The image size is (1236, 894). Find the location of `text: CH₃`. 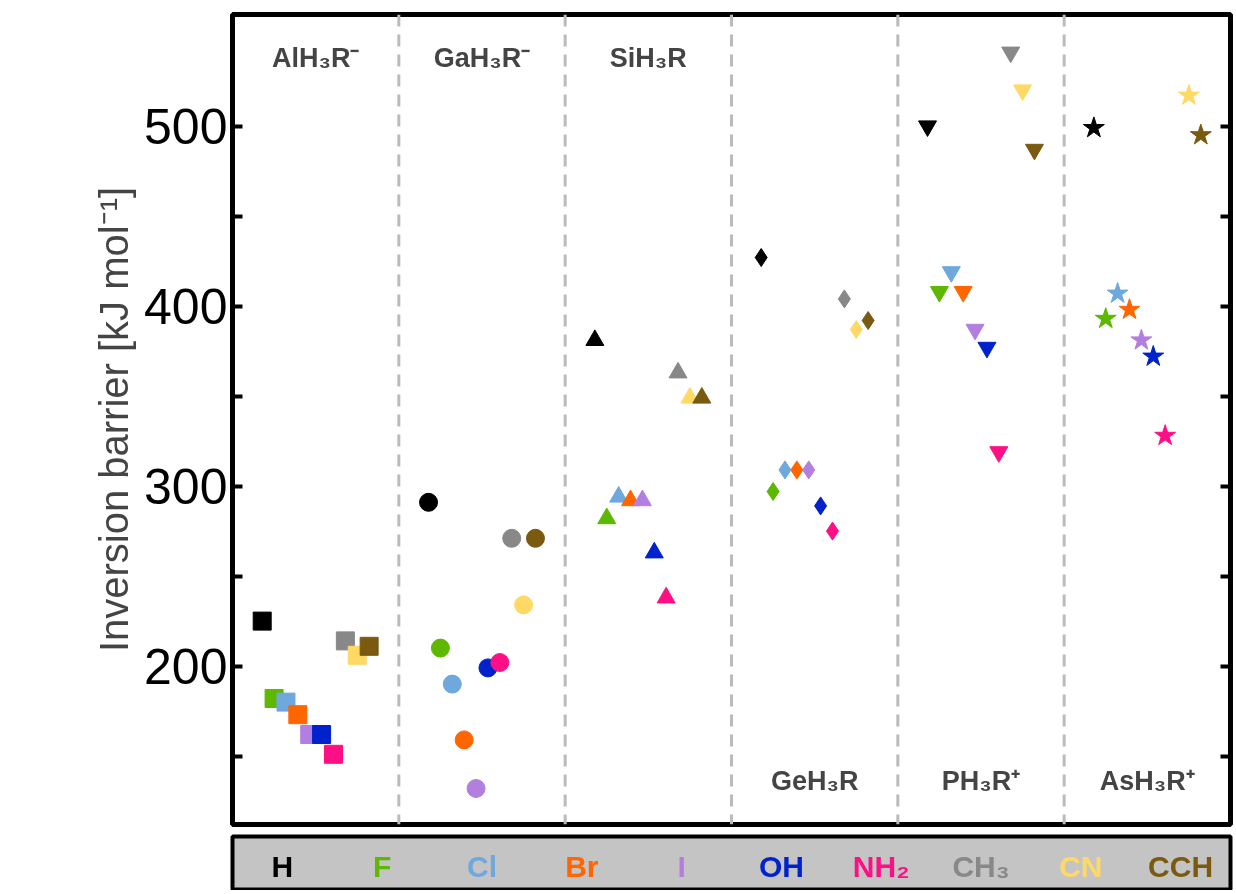

text: CH₃ is located at coordinates (981, 866).